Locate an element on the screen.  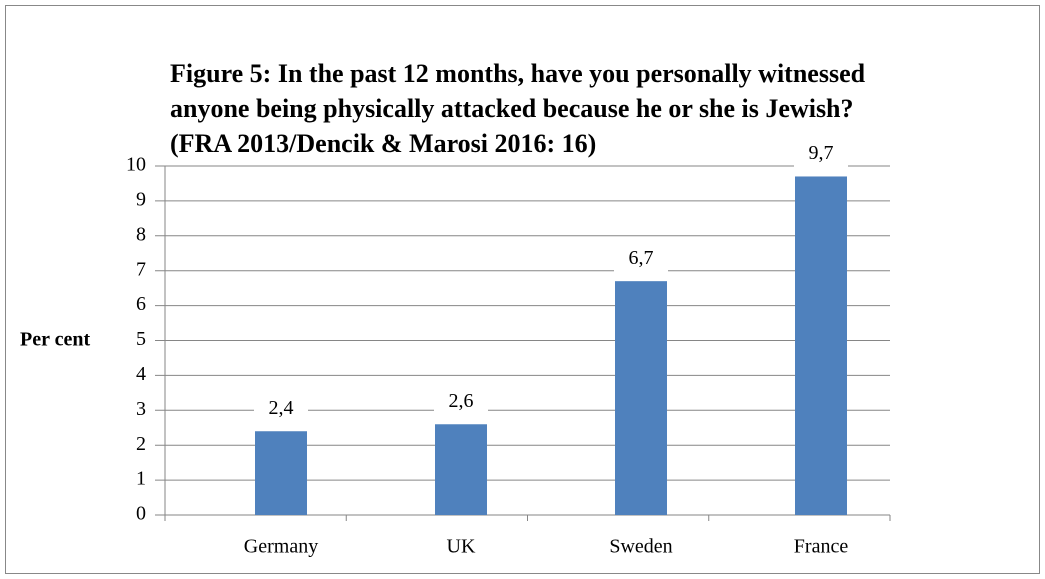
y-tick-label: 4 is located at coordinates (141, 374).